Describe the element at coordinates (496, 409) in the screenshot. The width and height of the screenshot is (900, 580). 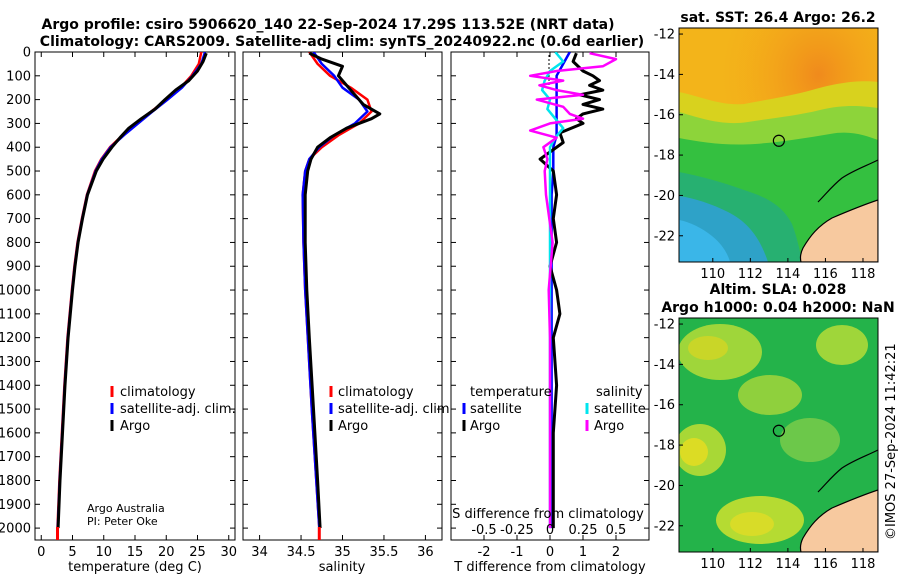
I see `legend-t-satellite: satellite` at that location.